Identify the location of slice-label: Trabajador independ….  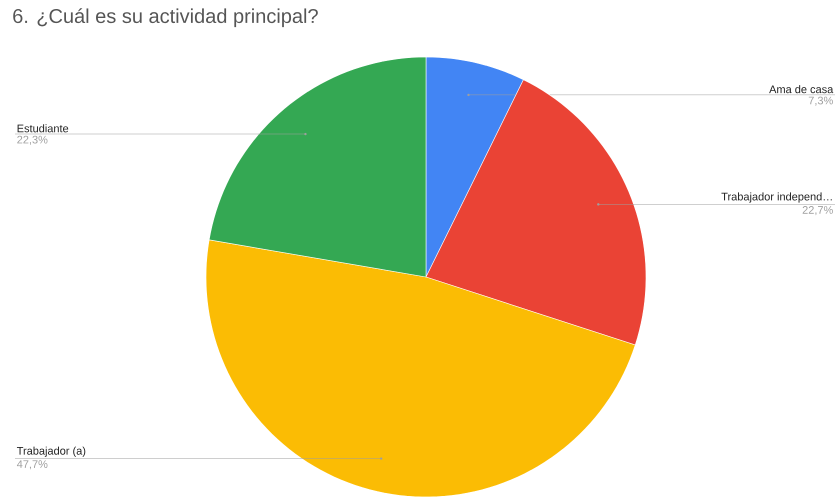
(776, 197).